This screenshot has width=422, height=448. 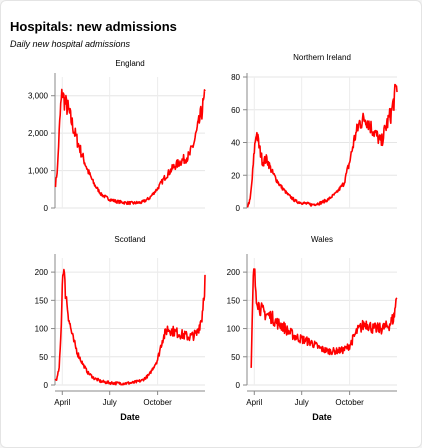 I want to click on y-tick-label-england: 1,000, so click(x=38, y=171).